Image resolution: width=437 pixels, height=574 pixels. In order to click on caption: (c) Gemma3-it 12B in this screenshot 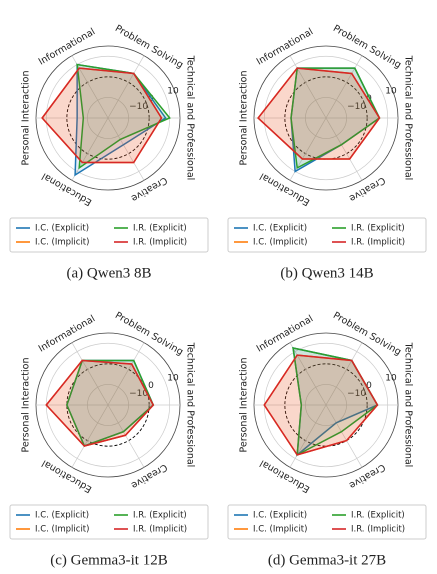, I will do `click(108, 560)`.